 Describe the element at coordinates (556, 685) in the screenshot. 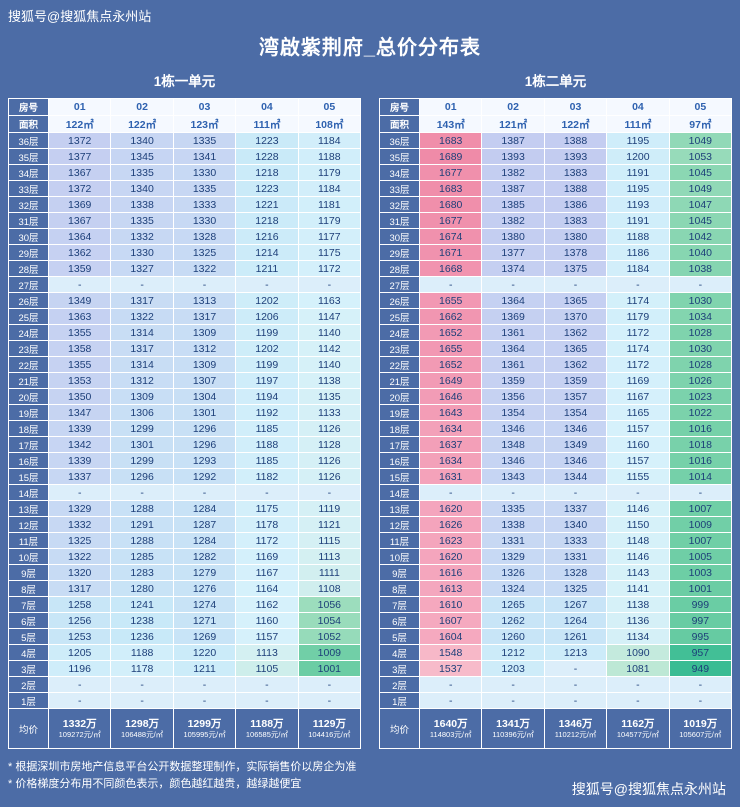

I see `floor-row: 2层 - - - - -` at that location.